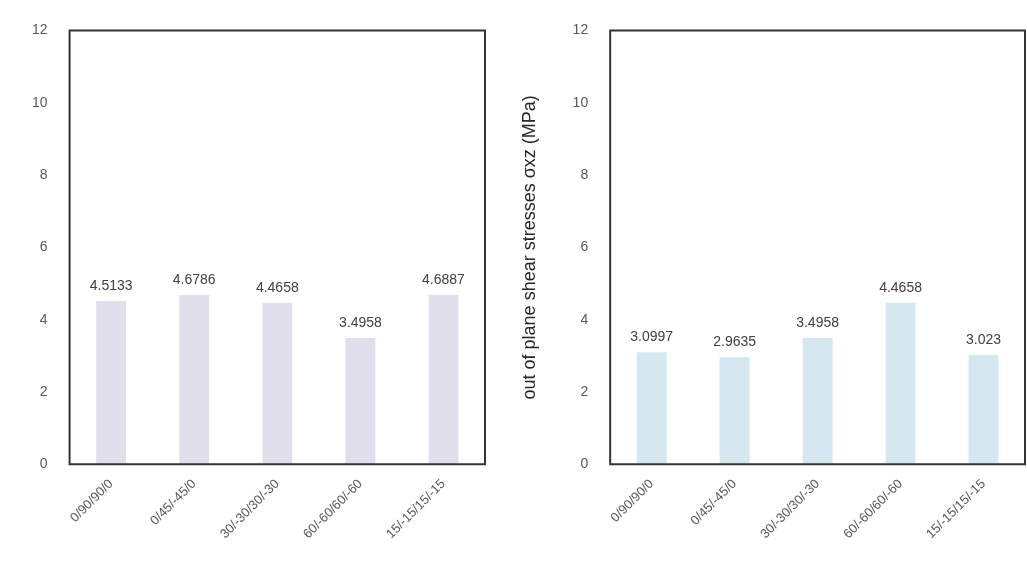 The width and height of the screenshot is (1027, 564). I want to click on data-label: 4.5133, so click(111, 284).